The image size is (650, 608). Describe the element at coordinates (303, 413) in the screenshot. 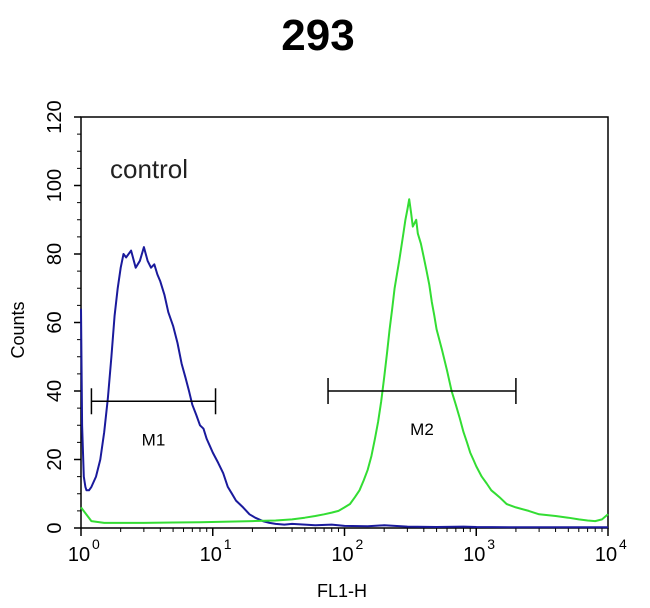

I see `marker-layer: M1 M2` at that location.